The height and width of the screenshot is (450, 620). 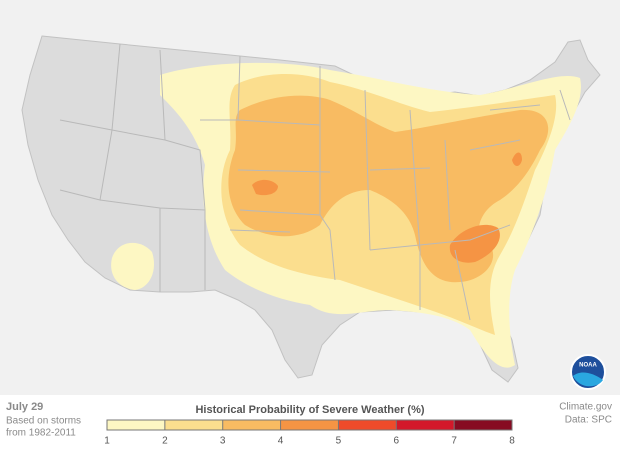 What do you see at coordinates (107, 441) in the screenshot?
I see `legend-tick-label: 1` at bounding box center [107, 441].